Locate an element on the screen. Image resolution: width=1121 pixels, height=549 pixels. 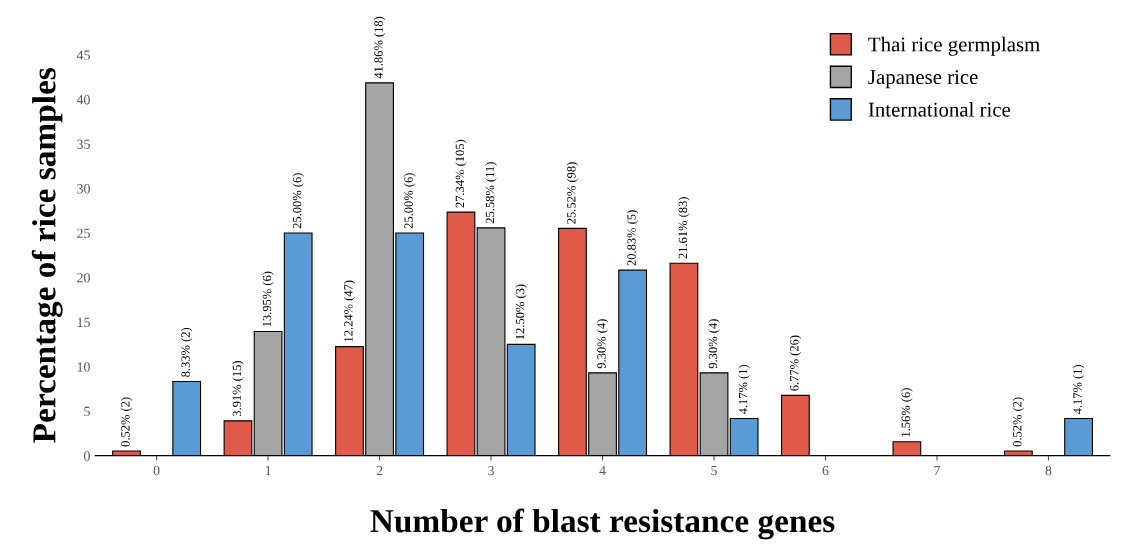
data-label: 25.52% (98) is located at coordinates (572, 193).